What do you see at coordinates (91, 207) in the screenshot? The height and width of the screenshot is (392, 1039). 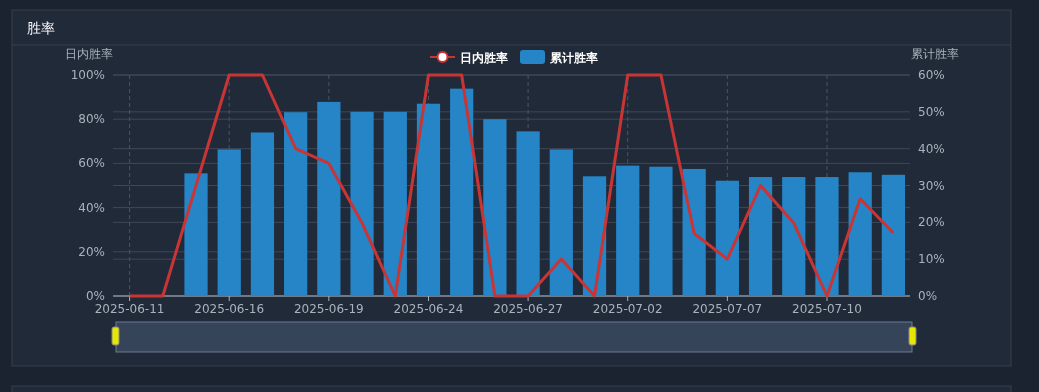 I see `y-tick-label: 40%` at bounding box center [91, 207].